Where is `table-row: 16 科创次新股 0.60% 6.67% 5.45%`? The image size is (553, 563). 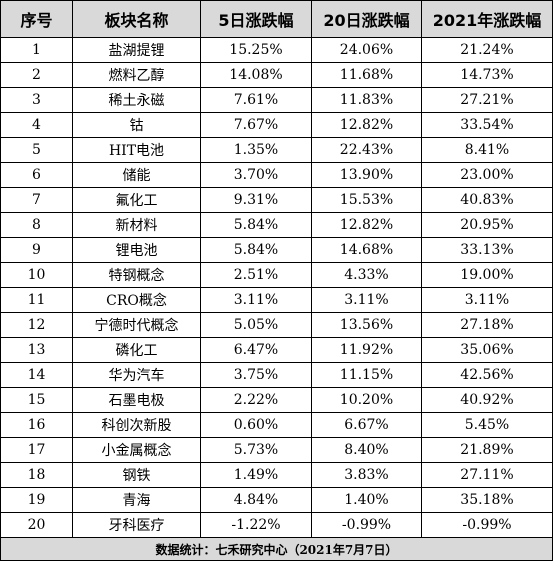
table-row: 16 科创次新股 0.60% 6.67% 5.45% is located at coordinates (276, 425).